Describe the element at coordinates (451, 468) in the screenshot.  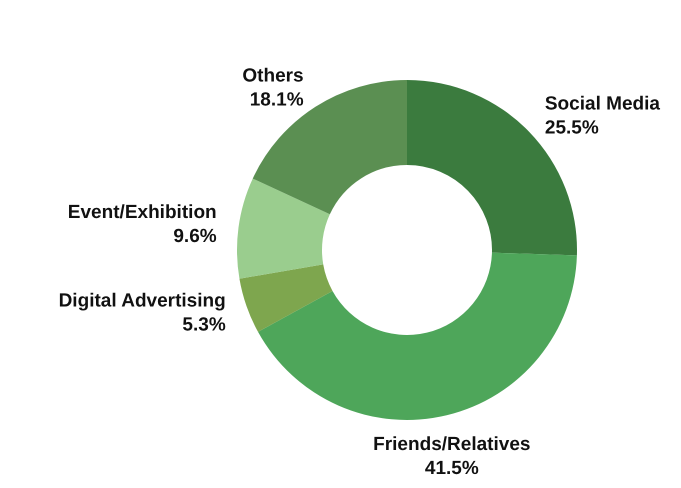
I see `data-label: 41.5%` at that location.